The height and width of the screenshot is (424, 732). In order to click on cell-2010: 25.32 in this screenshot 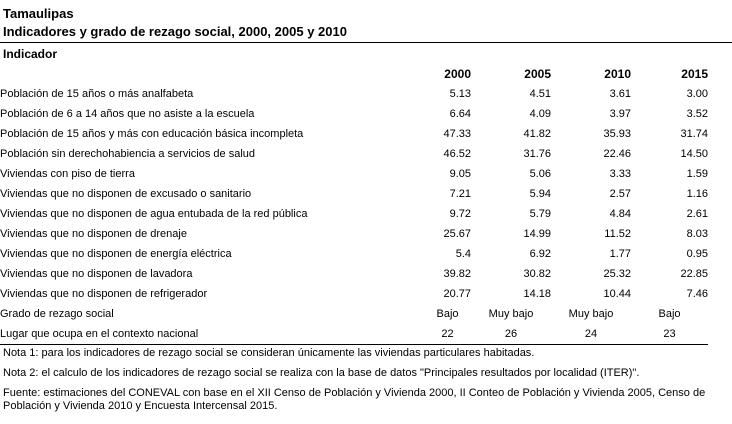, I will do `click(617, 274)`.